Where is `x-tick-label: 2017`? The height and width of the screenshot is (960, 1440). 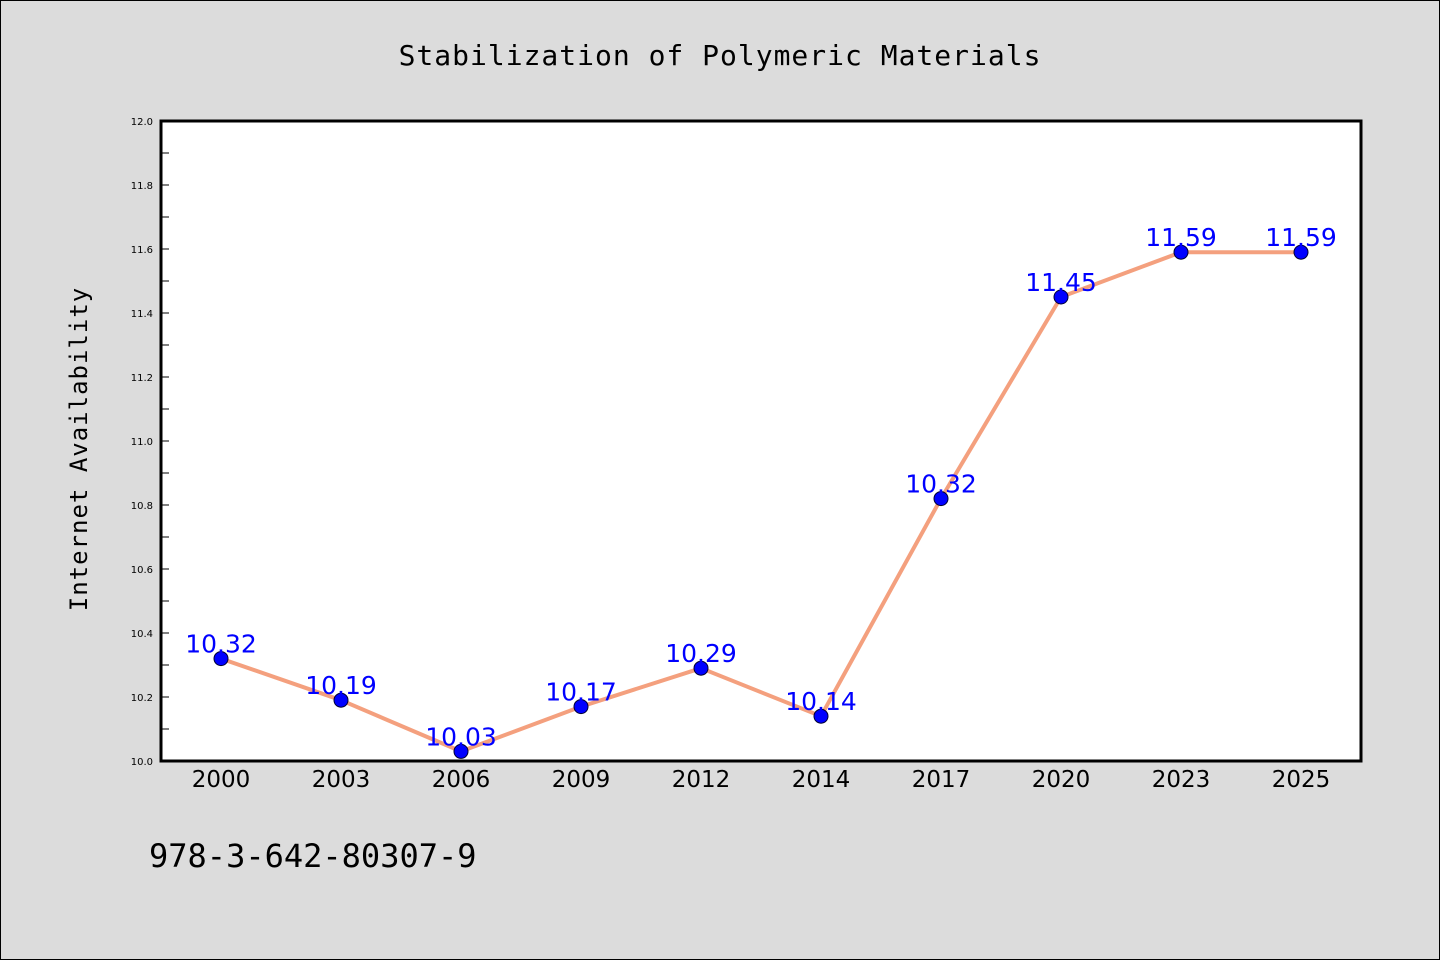
x-tick-label: 2017 is located at coordinates (941, 780).